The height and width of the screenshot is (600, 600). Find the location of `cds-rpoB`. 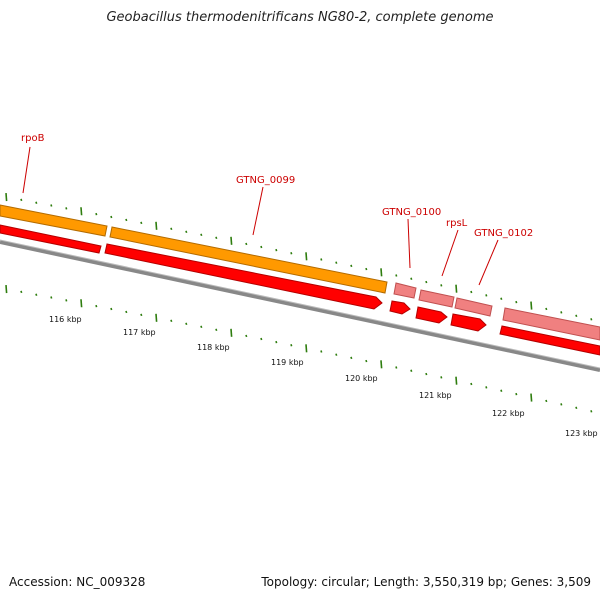

cds-rpoB is located at coordinates (51, 239).